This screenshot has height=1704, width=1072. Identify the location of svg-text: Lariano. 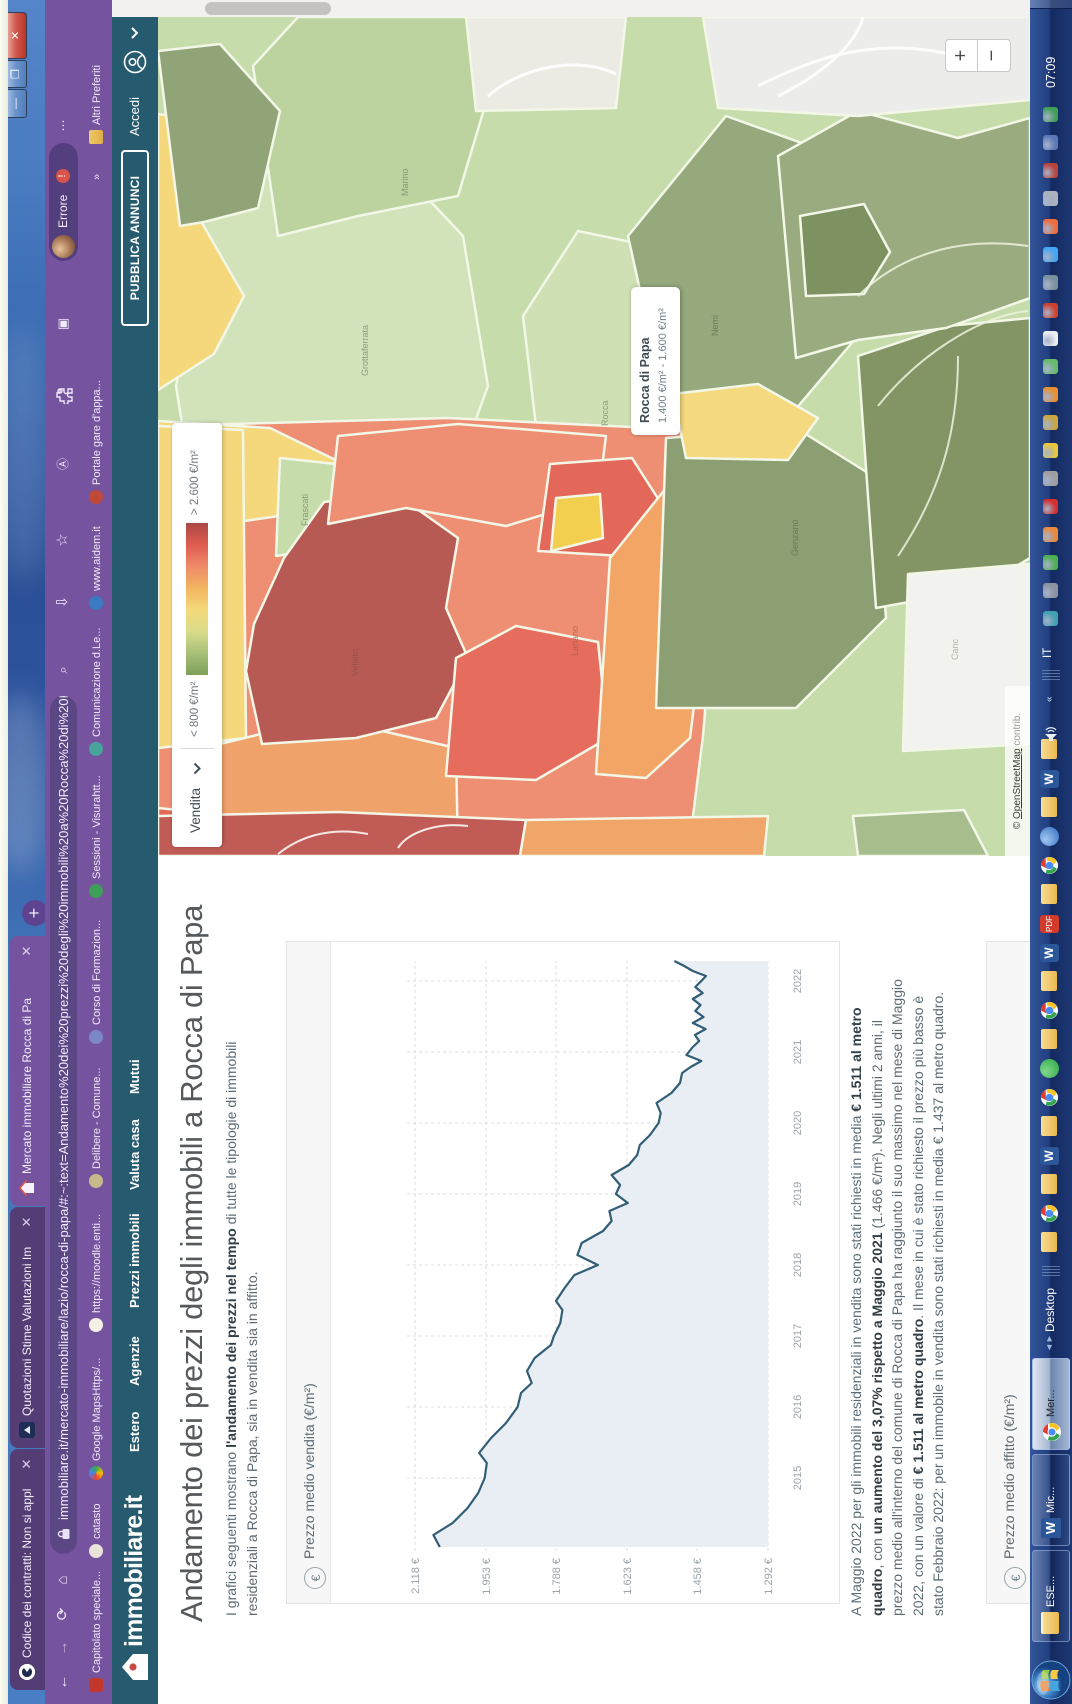
(575, 641).